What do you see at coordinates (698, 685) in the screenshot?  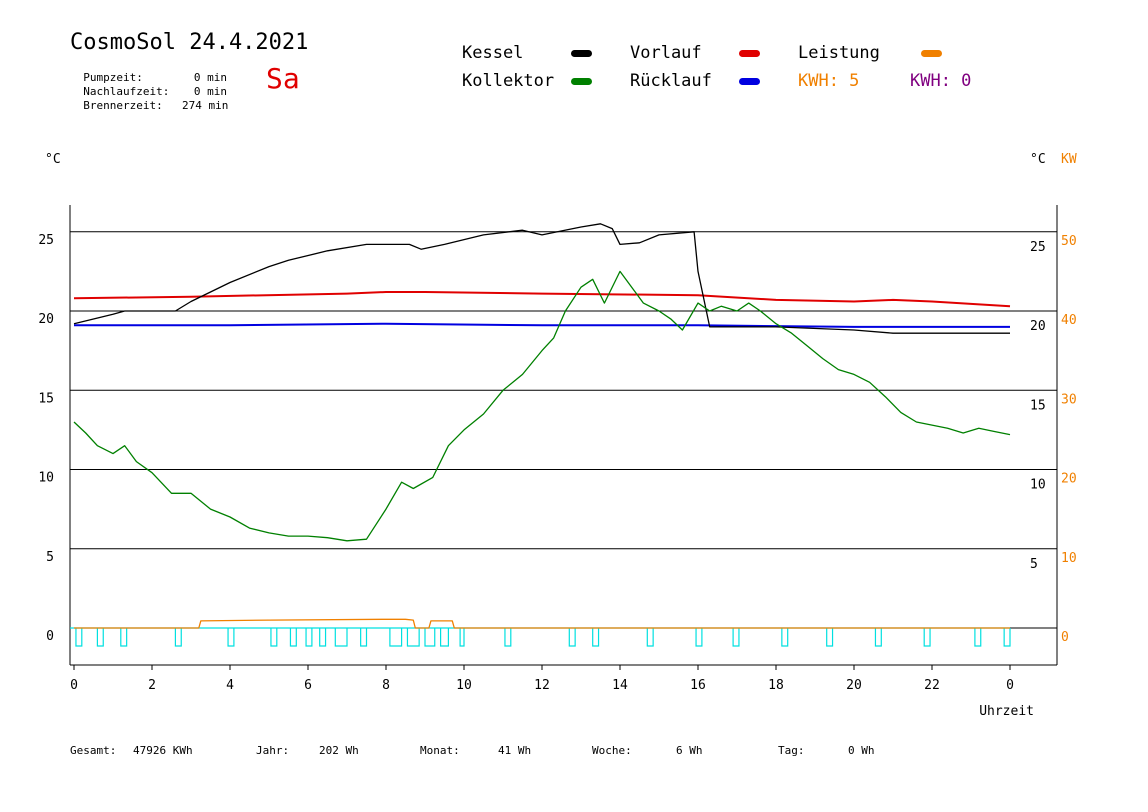 I see `x-tick-label: 16` at bounding box center [698, 685].